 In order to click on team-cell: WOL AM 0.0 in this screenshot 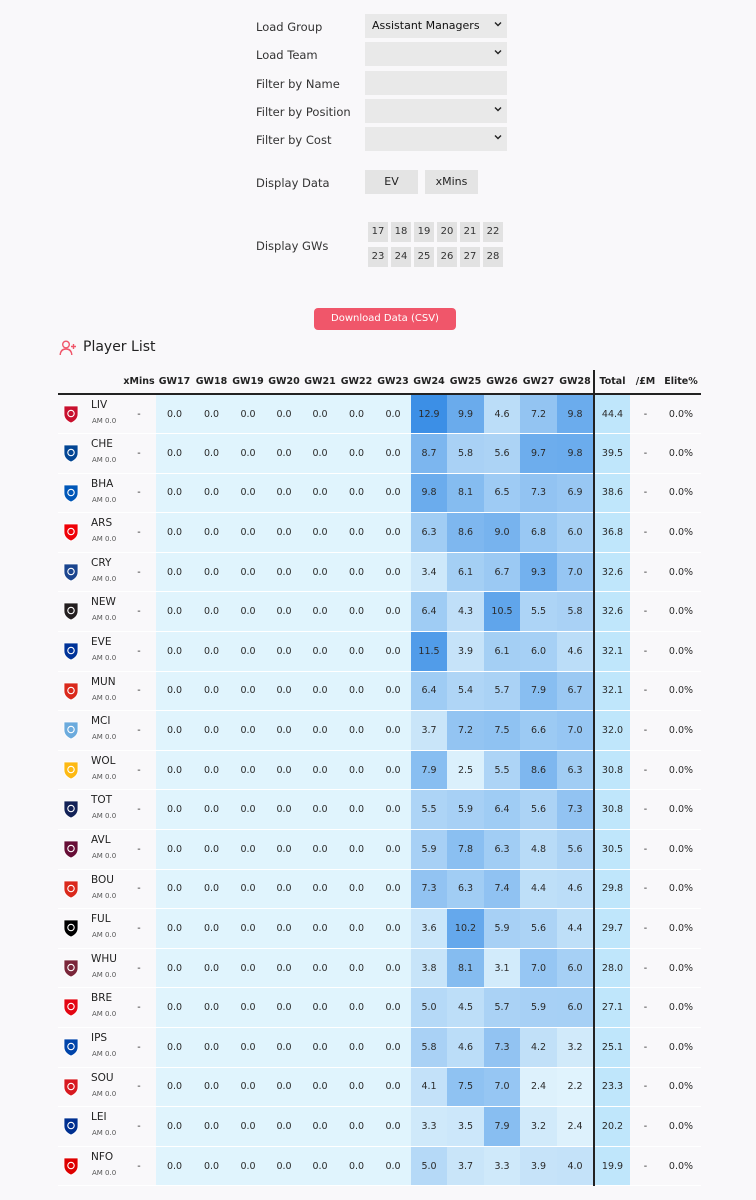, I will do `click(90, 770)`.